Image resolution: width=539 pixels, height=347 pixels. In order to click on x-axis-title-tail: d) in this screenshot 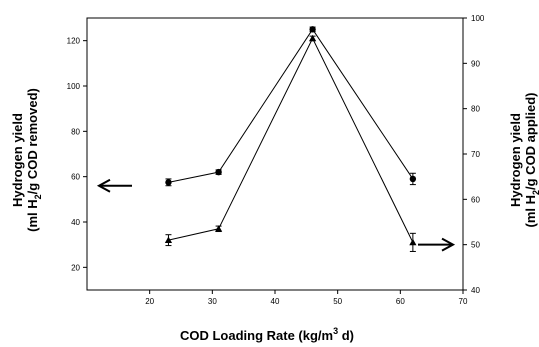, I will do `click(346, 335)`.